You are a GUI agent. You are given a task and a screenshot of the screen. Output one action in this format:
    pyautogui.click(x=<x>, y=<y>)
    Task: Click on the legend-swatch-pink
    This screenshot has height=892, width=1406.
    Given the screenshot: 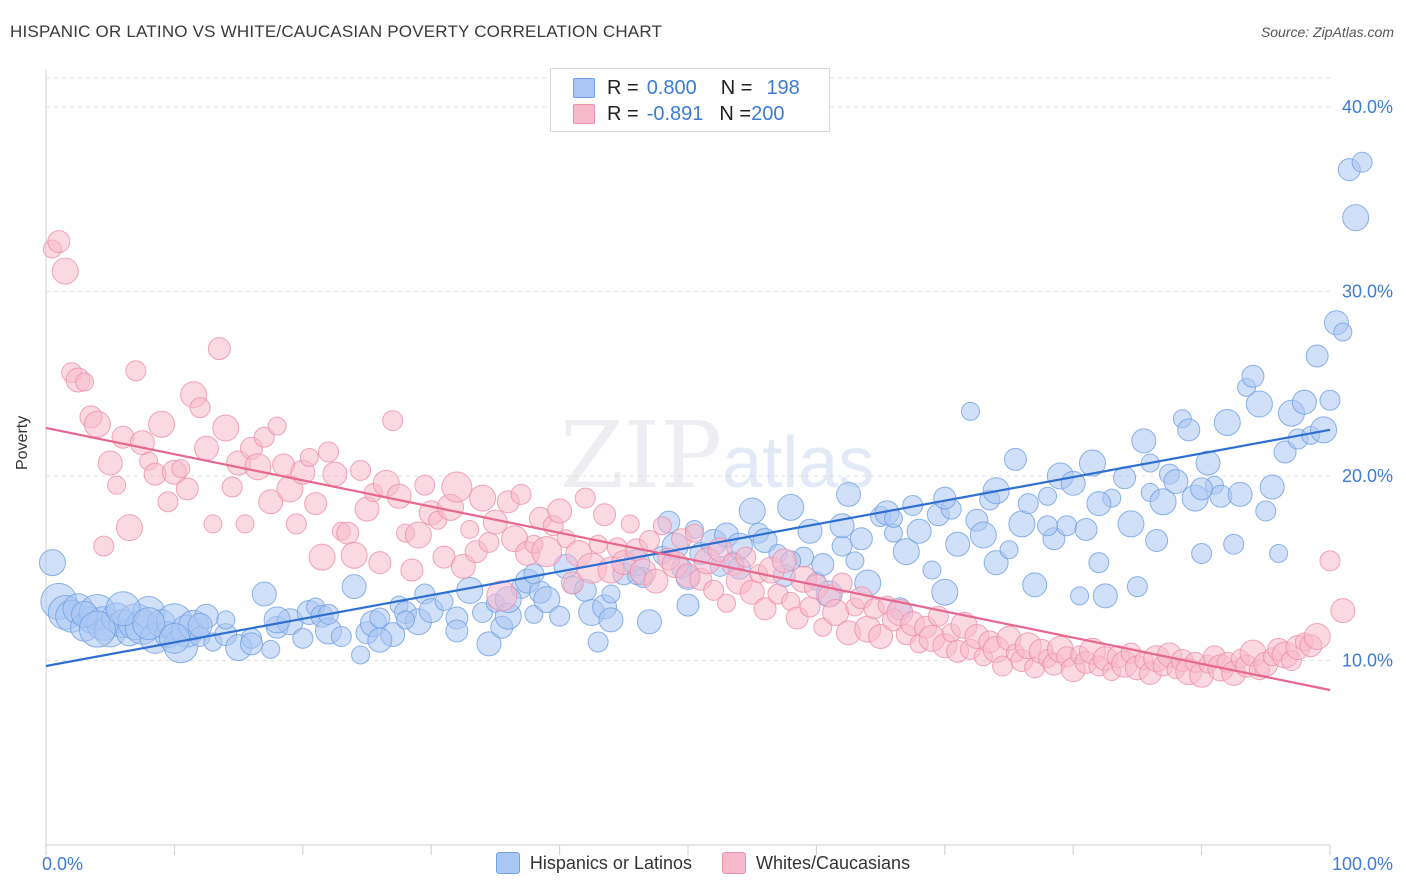 What is the action you would take?
    pyautogui.click(x=584, y=114)
    